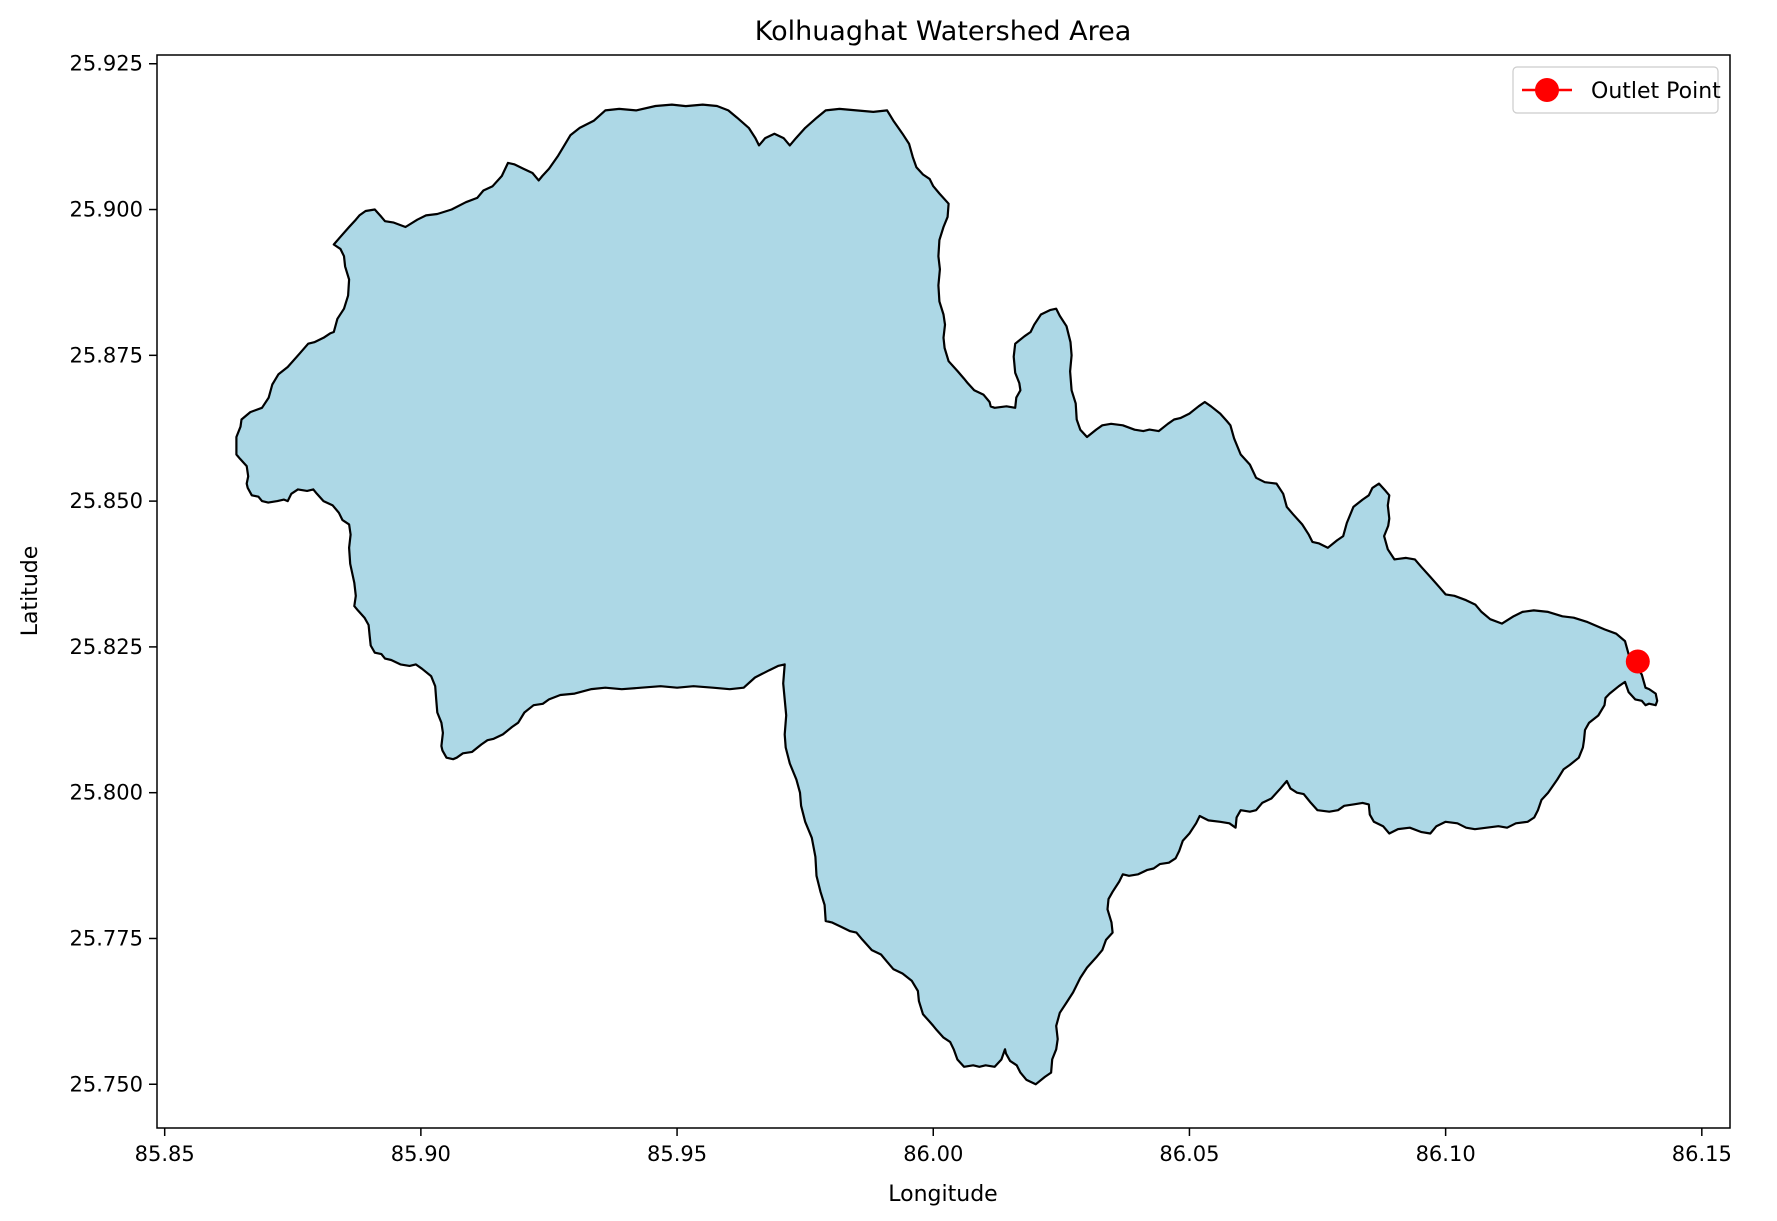 Image resolution: width=1777 pixels, height=1221 pixels. What do you see at coordinates (1702, 1154) in the screenshot?
I see `x-tick-label: 86.15` at bounding box center [1702, 1154].